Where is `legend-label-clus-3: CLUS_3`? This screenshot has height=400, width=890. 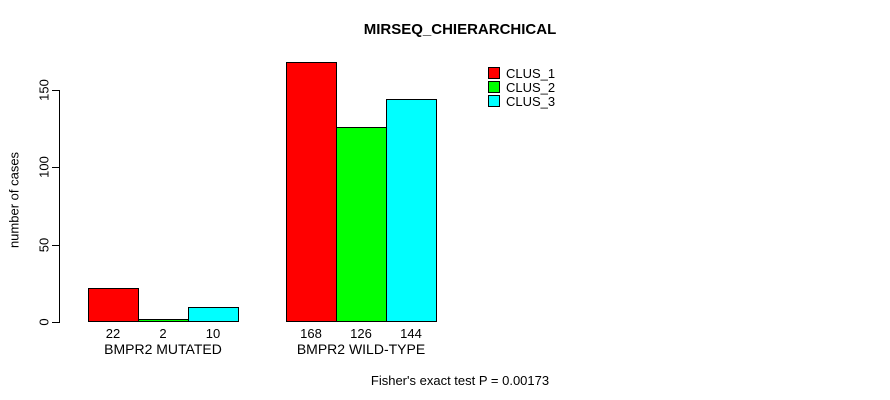 legend-label-clus-3: CLUS_3 is located at coordinates (531, 101).